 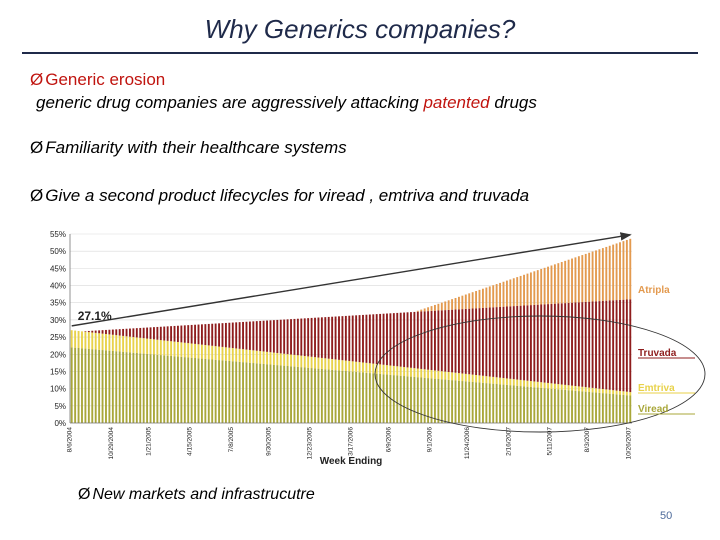 I want to click on start-share-label: 27.1%, so click(x=95, y=316).